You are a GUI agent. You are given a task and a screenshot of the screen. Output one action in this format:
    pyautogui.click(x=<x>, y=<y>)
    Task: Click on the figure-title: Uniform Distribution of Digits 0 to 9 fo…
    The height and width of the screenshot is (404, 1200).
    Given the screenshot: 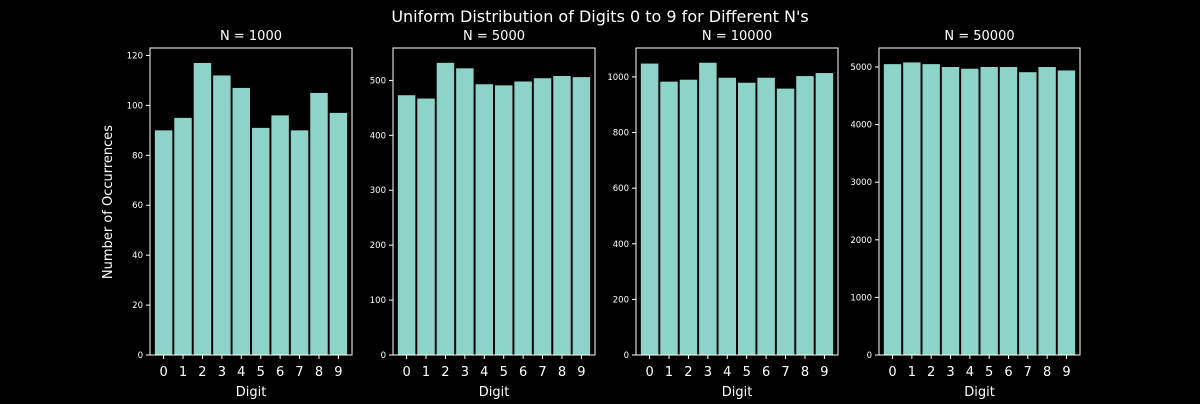 What is the action you would take?
    pyautogui.click(x=599, y=16)
    